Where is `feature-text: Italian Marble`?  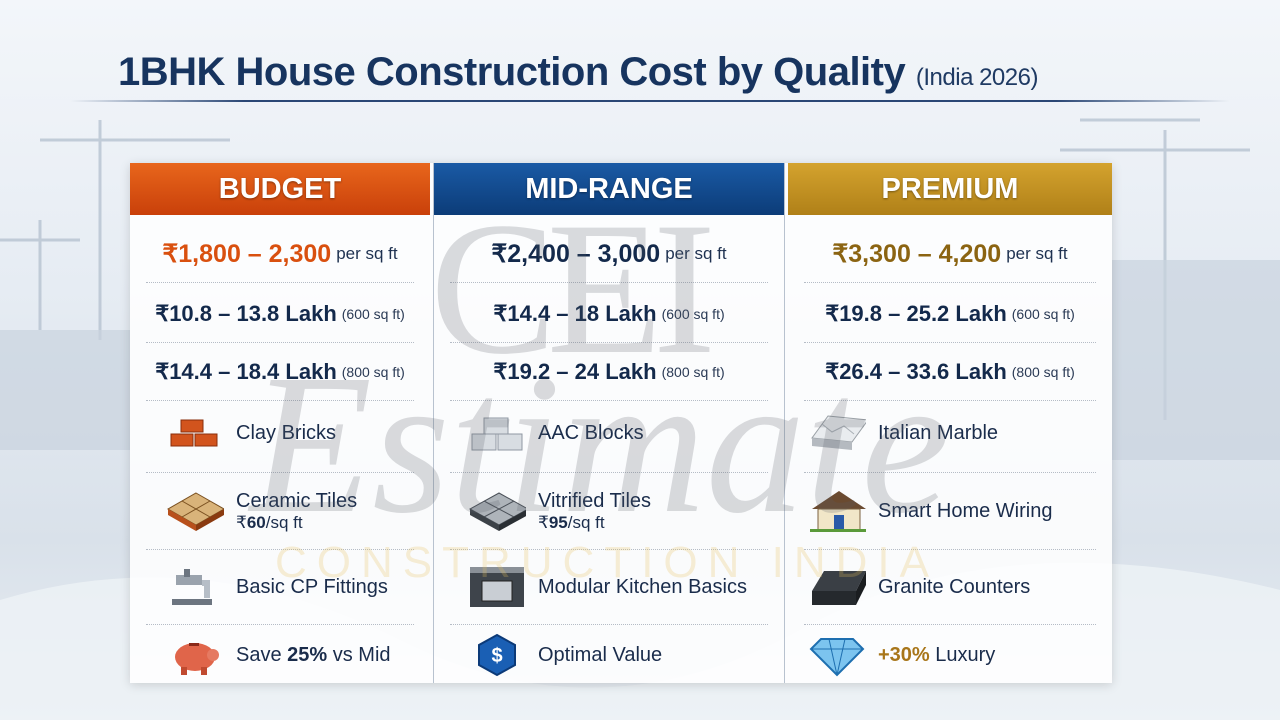 feature-text: Italian Marble is located at coordinates (938, 433).